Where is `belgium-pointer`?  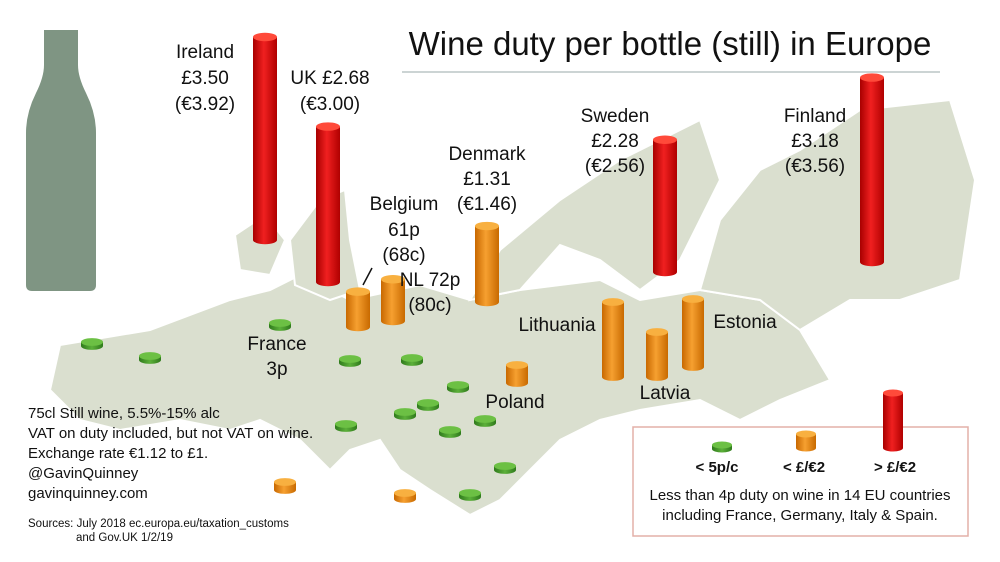
belgium-pointer is located at coordinates (367, 276).